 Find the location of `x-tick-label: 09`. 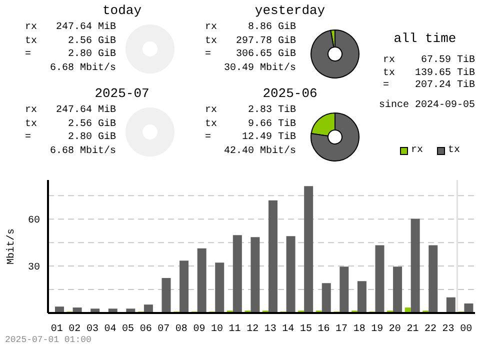

x-tick-label: 09 is located at coordinates (199, 329).